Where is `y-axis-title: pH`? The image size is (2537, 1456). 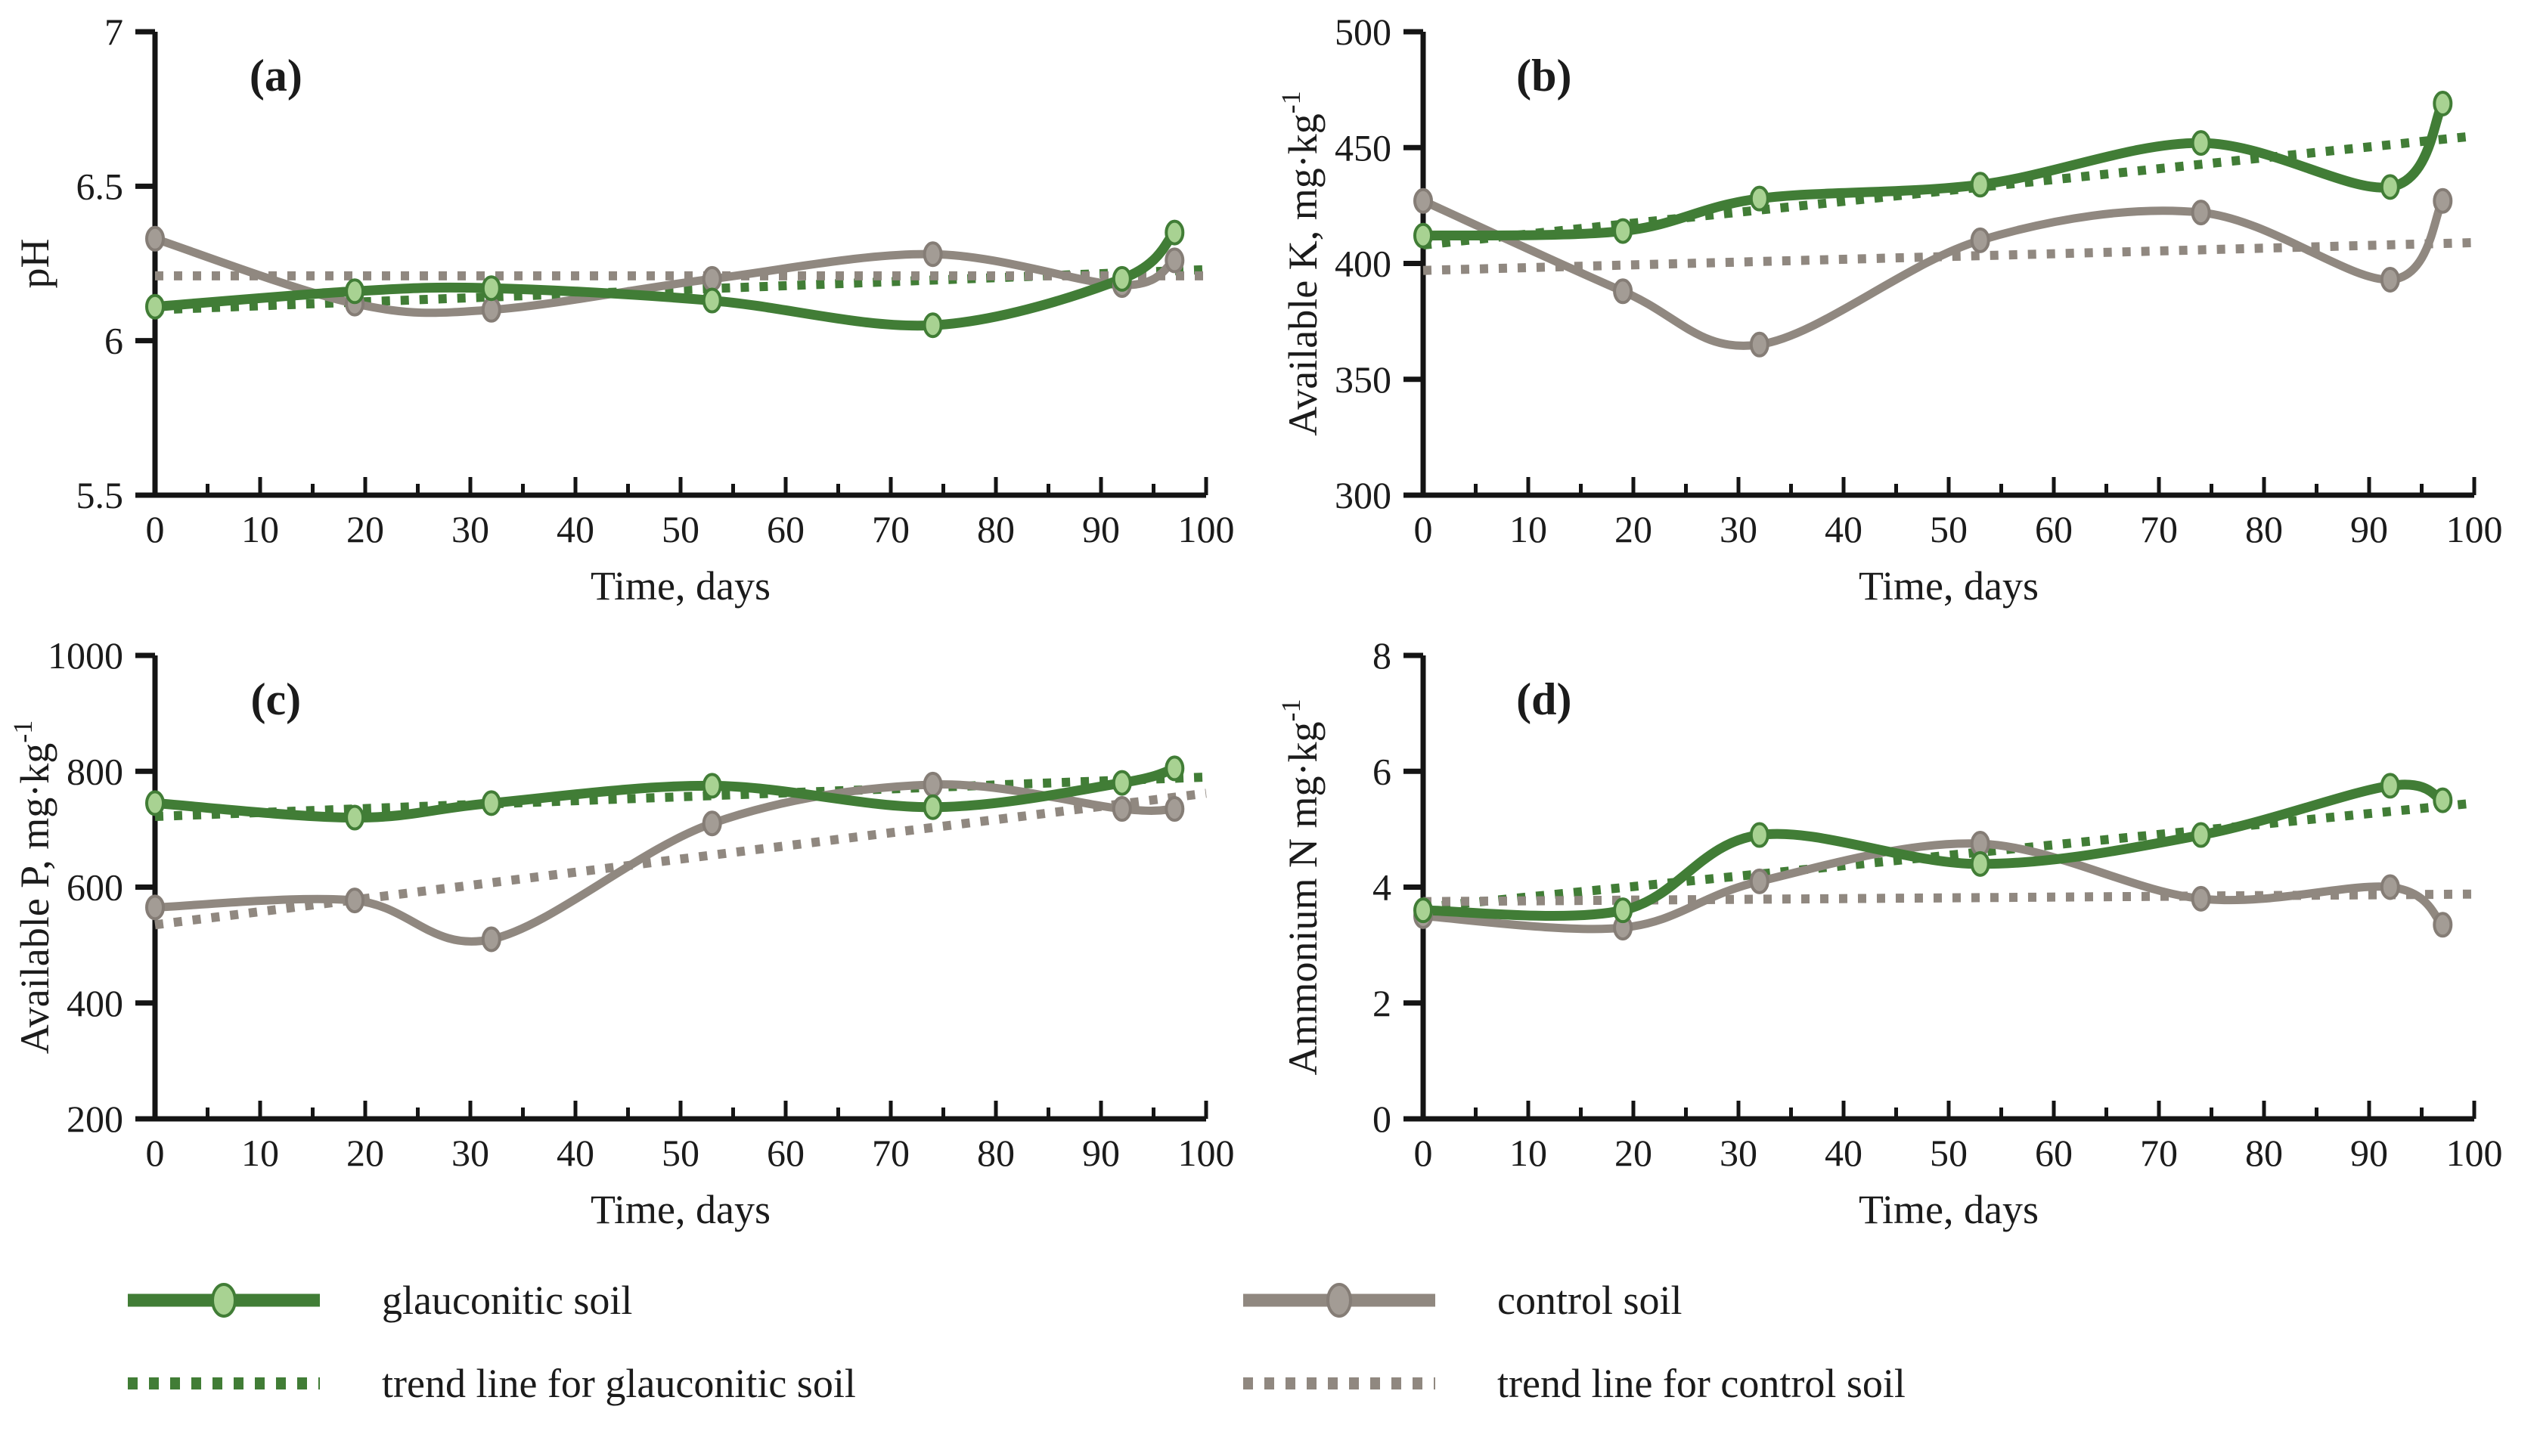
y-axis-title: pH is located at coordinates (34, 264).